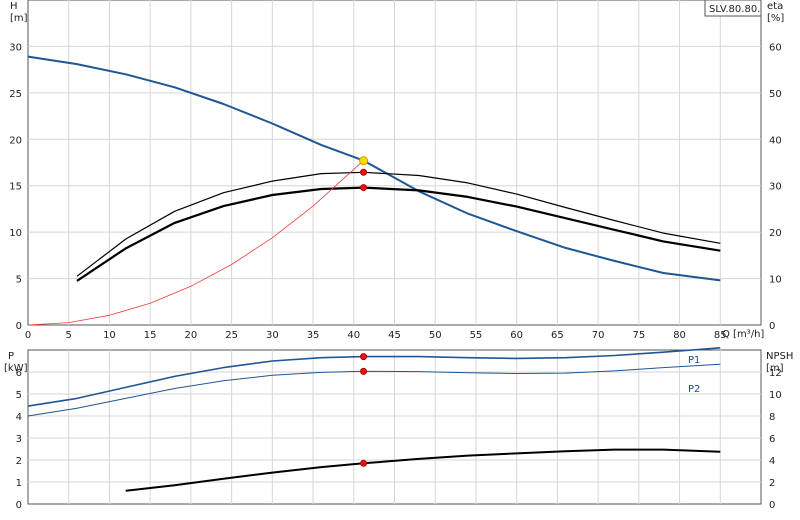 The image size is (800, 520). Describe the element at coordinates (19, 461) in the screenshot. I see `y-left-tick-label: 2` at that location.